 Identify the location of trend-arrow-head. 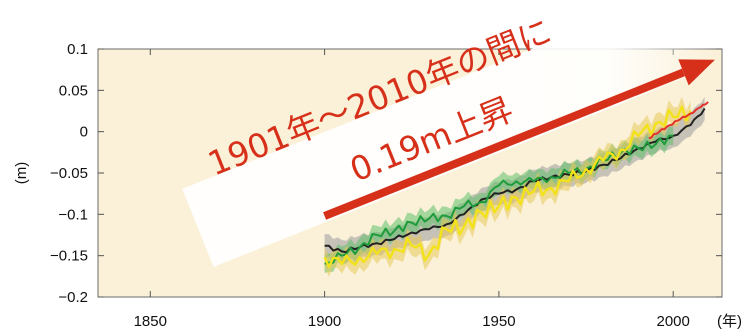
(696, 72).